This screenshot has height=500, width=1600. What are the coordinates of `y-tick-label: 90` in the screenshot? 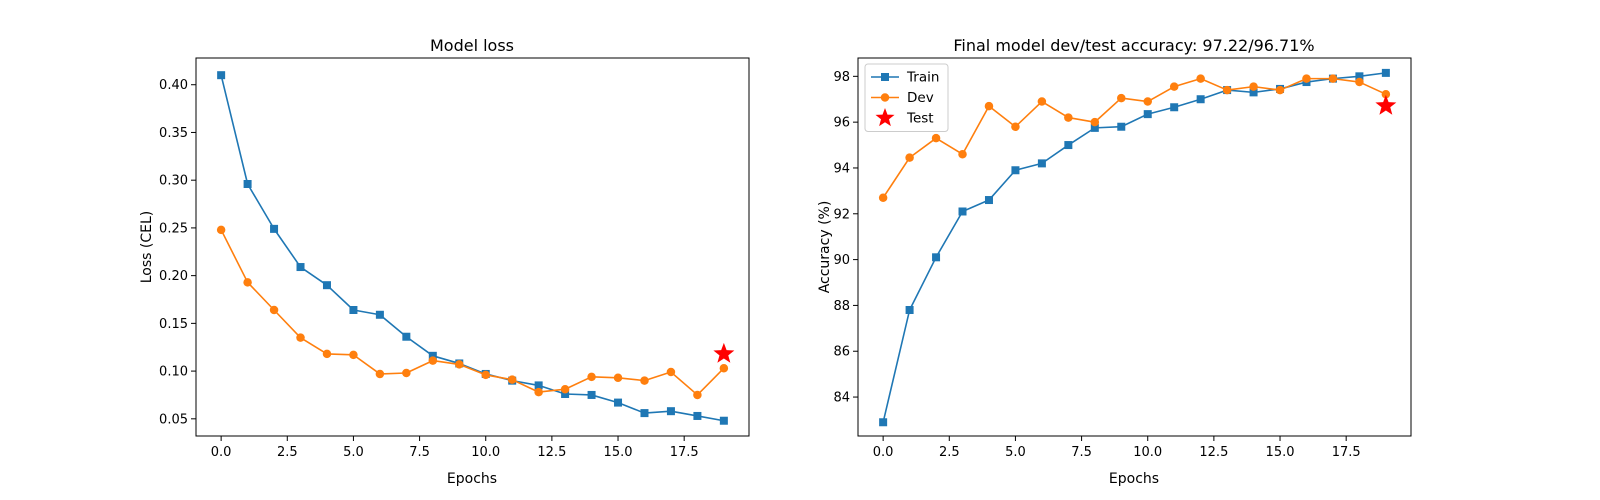 It's located at (841, 260).